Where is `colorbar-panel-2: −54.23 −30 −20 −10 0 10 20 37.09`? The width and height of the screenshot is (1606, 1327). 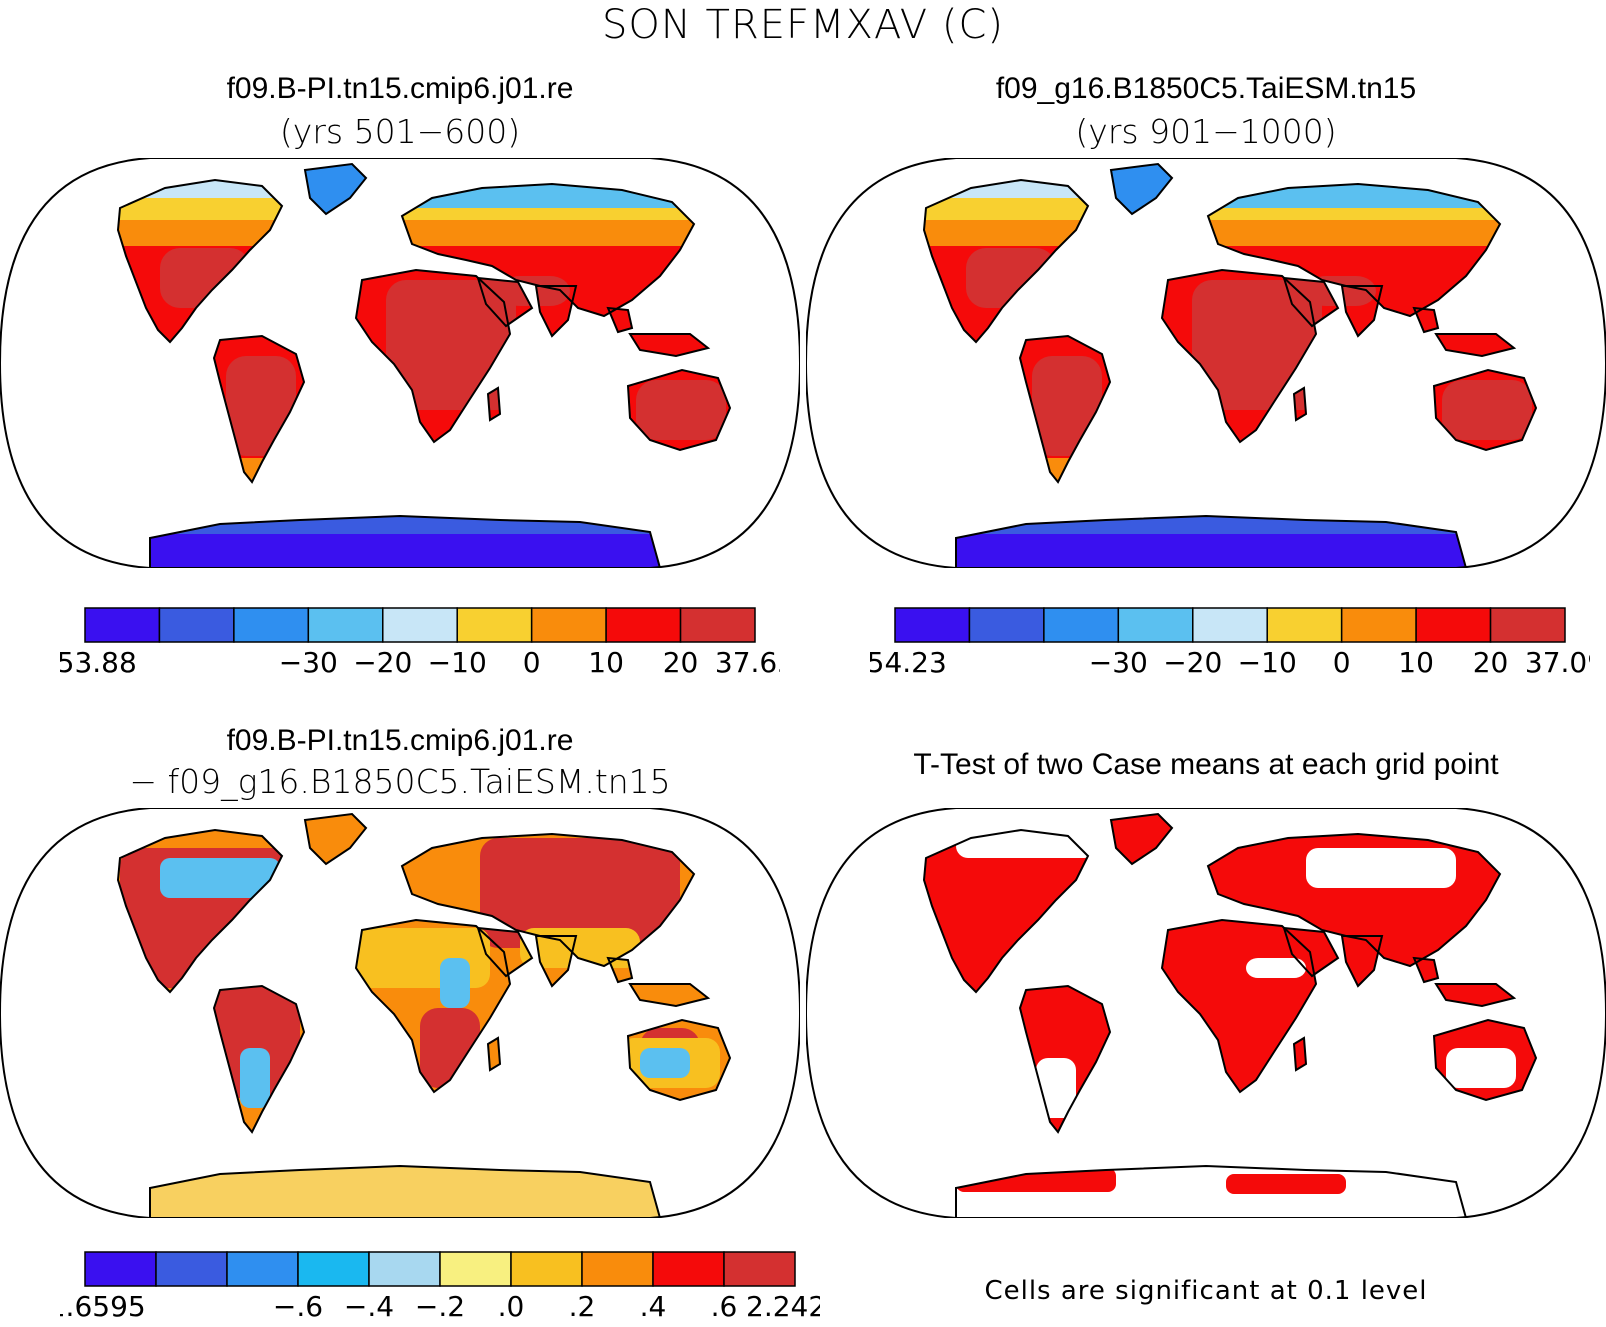
colorbar-panel-2: −54.23 −30 −20 −10 0 10 20 37.09 is located at coordinates (1230, 643).